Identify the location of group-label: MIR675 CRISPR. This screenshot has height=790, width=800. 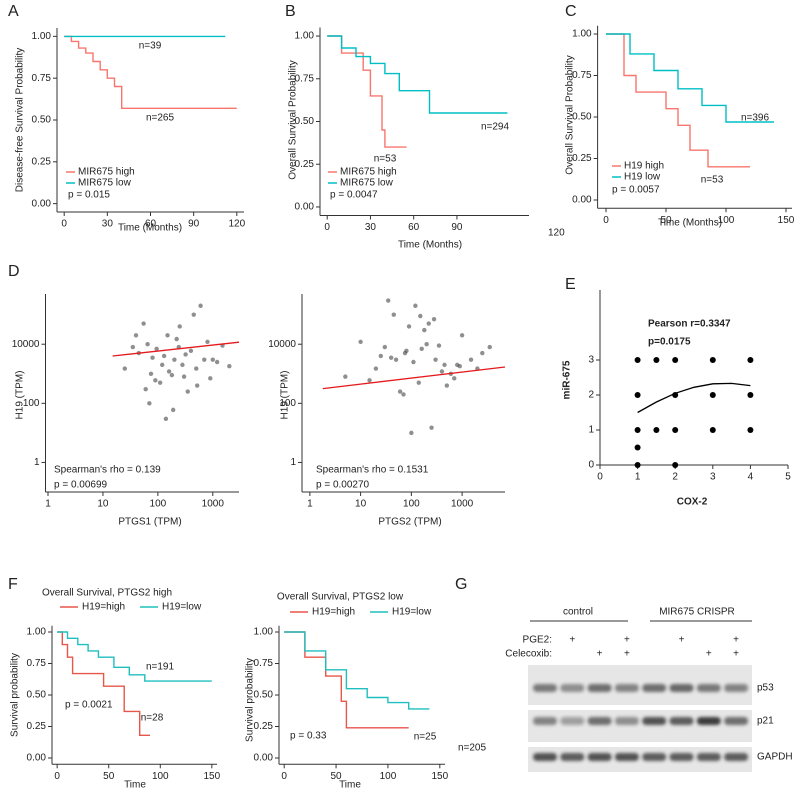
(697, 612).